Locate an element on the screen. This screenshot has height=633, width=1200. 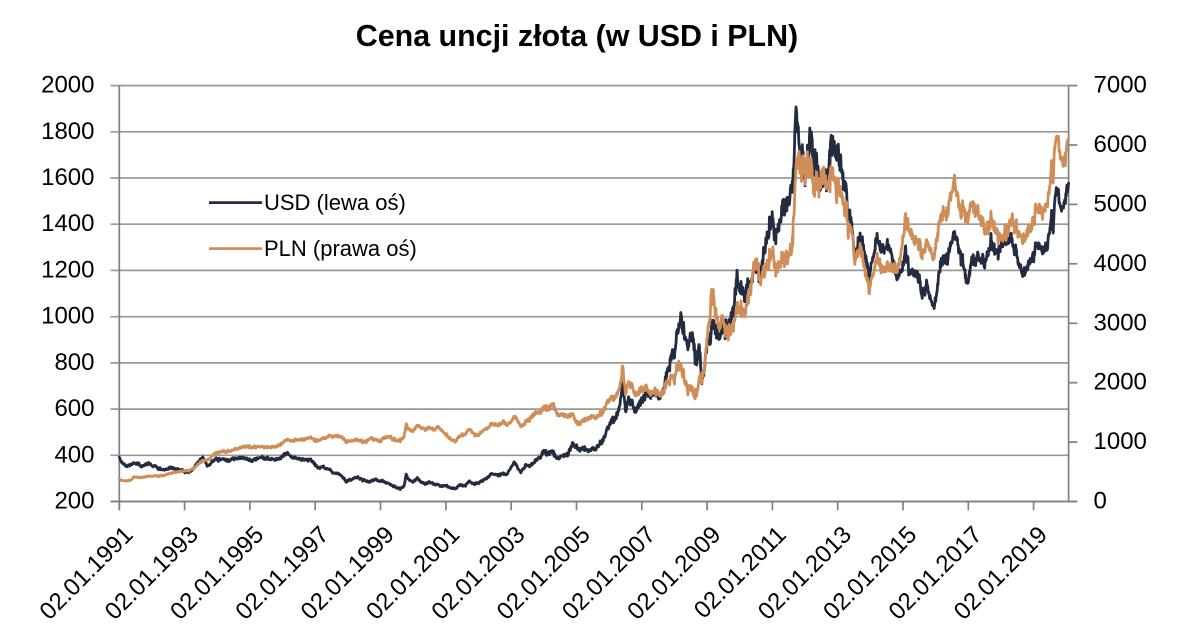
svg-text: 1200 is located at coordinates (67, 269).